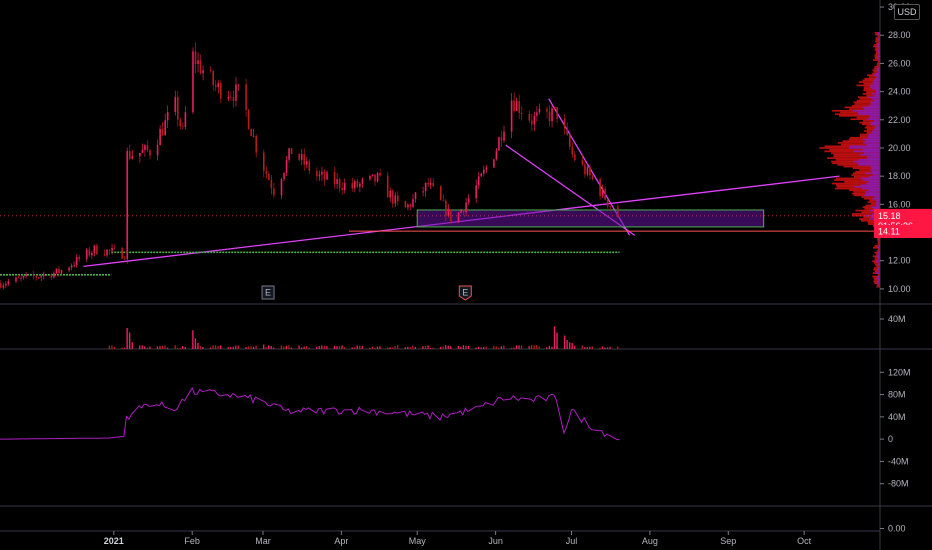 The height and width of the screenshot is (550, 932). I want to click on earnings-marker-1: E, so click(465, 293).